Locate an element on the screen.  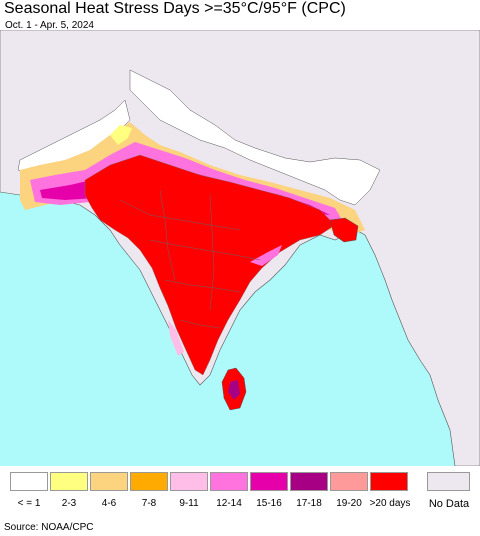
legend-label-5: 12-14 is located at coordinates (229, 503).